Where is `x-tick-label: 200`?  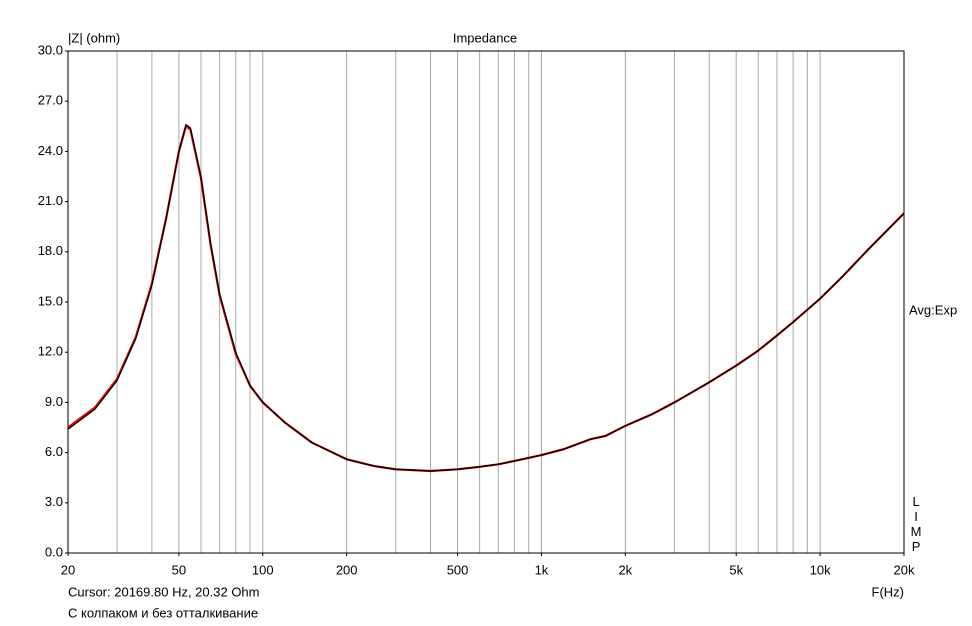
x-tick-label: 200 is located at coordinates (347, 569).